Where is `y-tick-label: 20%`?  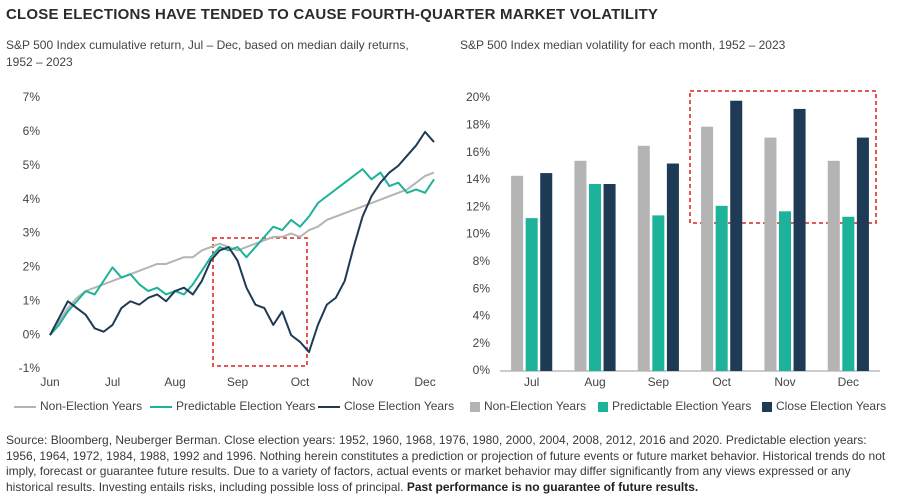
y-tick-label: 20% is located at coordinates (478, 97).